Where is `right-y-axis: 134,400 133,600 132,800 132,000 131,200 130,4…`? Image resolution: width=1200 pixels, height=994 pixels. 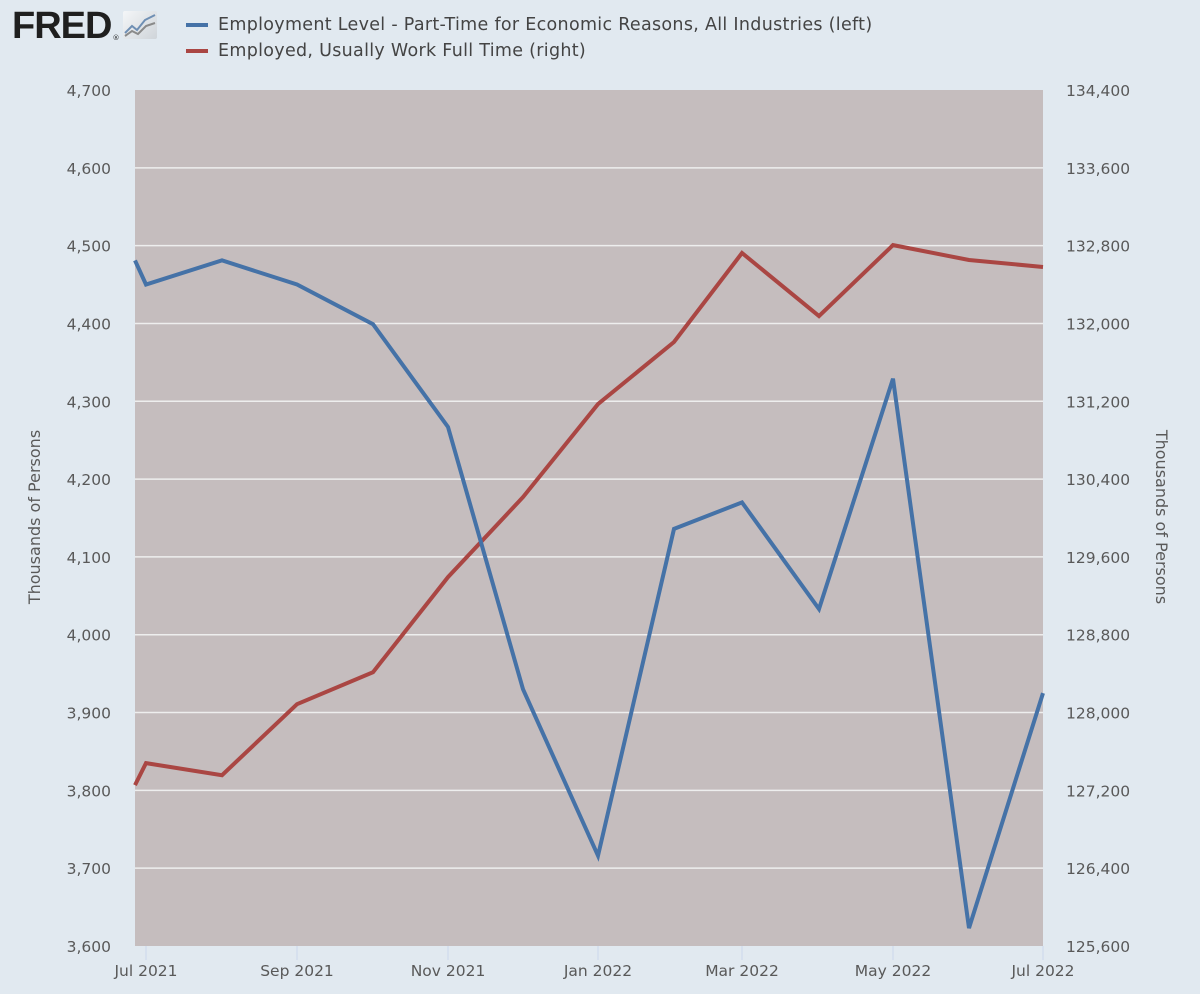 right-y-axis: 134,400 133,600 132,800 132,000 131,200 130,4… is located at coordinates (1098, 519).